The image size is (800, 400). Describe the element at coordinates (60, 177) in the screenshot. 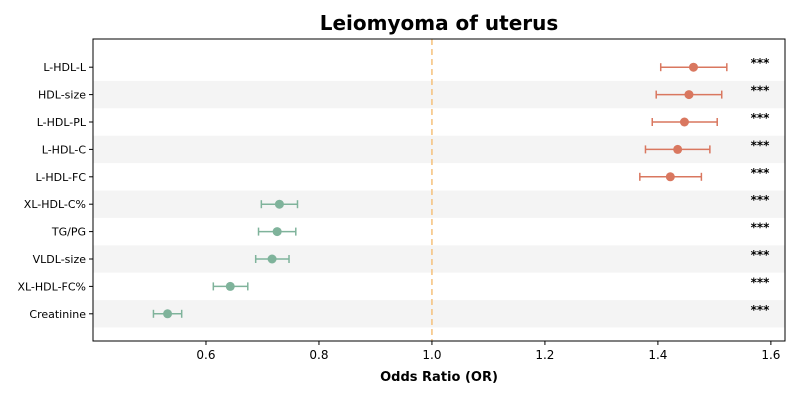

I see `y-tick-label: L-HDL-FC` at that location.